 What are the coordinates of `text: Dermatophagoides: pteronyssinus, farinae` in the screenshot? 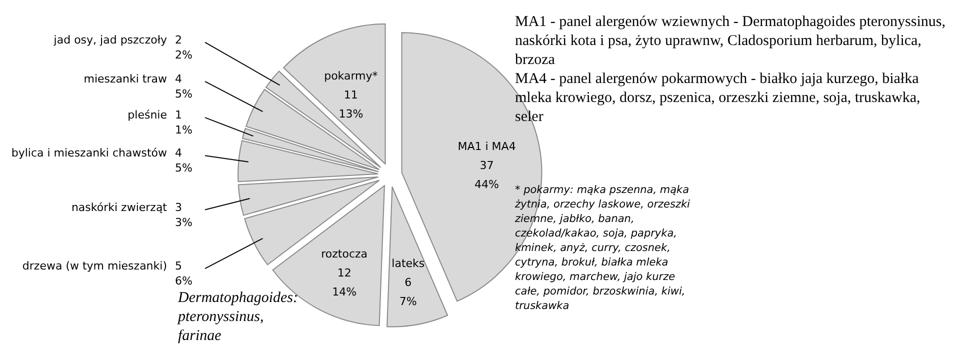 It's located at (237, 317).